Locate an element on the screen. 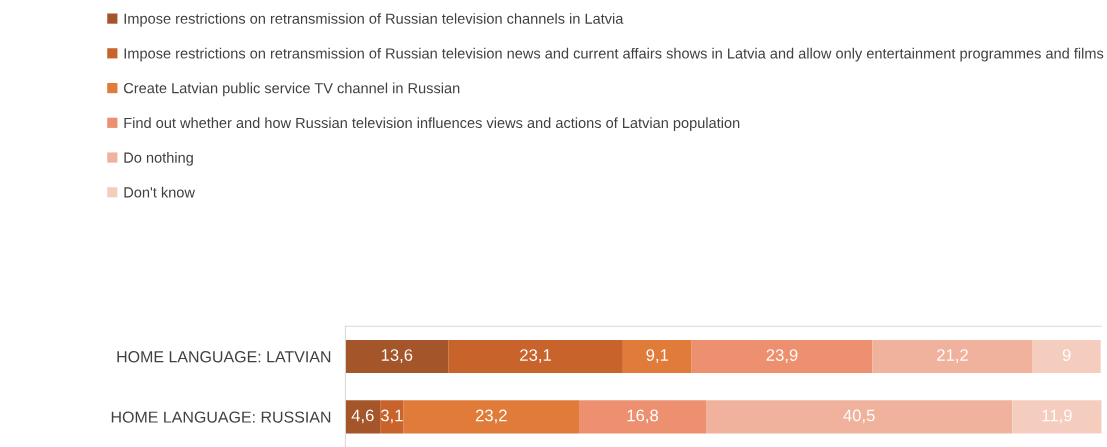  data-label: 9 is located at coordinates (1066, 355).